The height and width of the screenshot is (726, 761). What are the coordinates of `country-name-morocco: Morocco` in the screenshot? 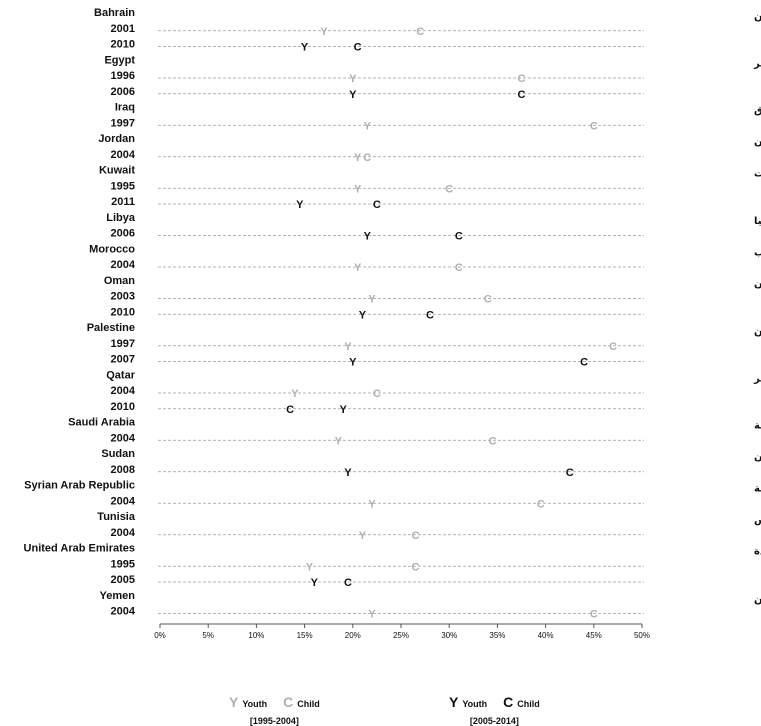 It's located at (112, 249).